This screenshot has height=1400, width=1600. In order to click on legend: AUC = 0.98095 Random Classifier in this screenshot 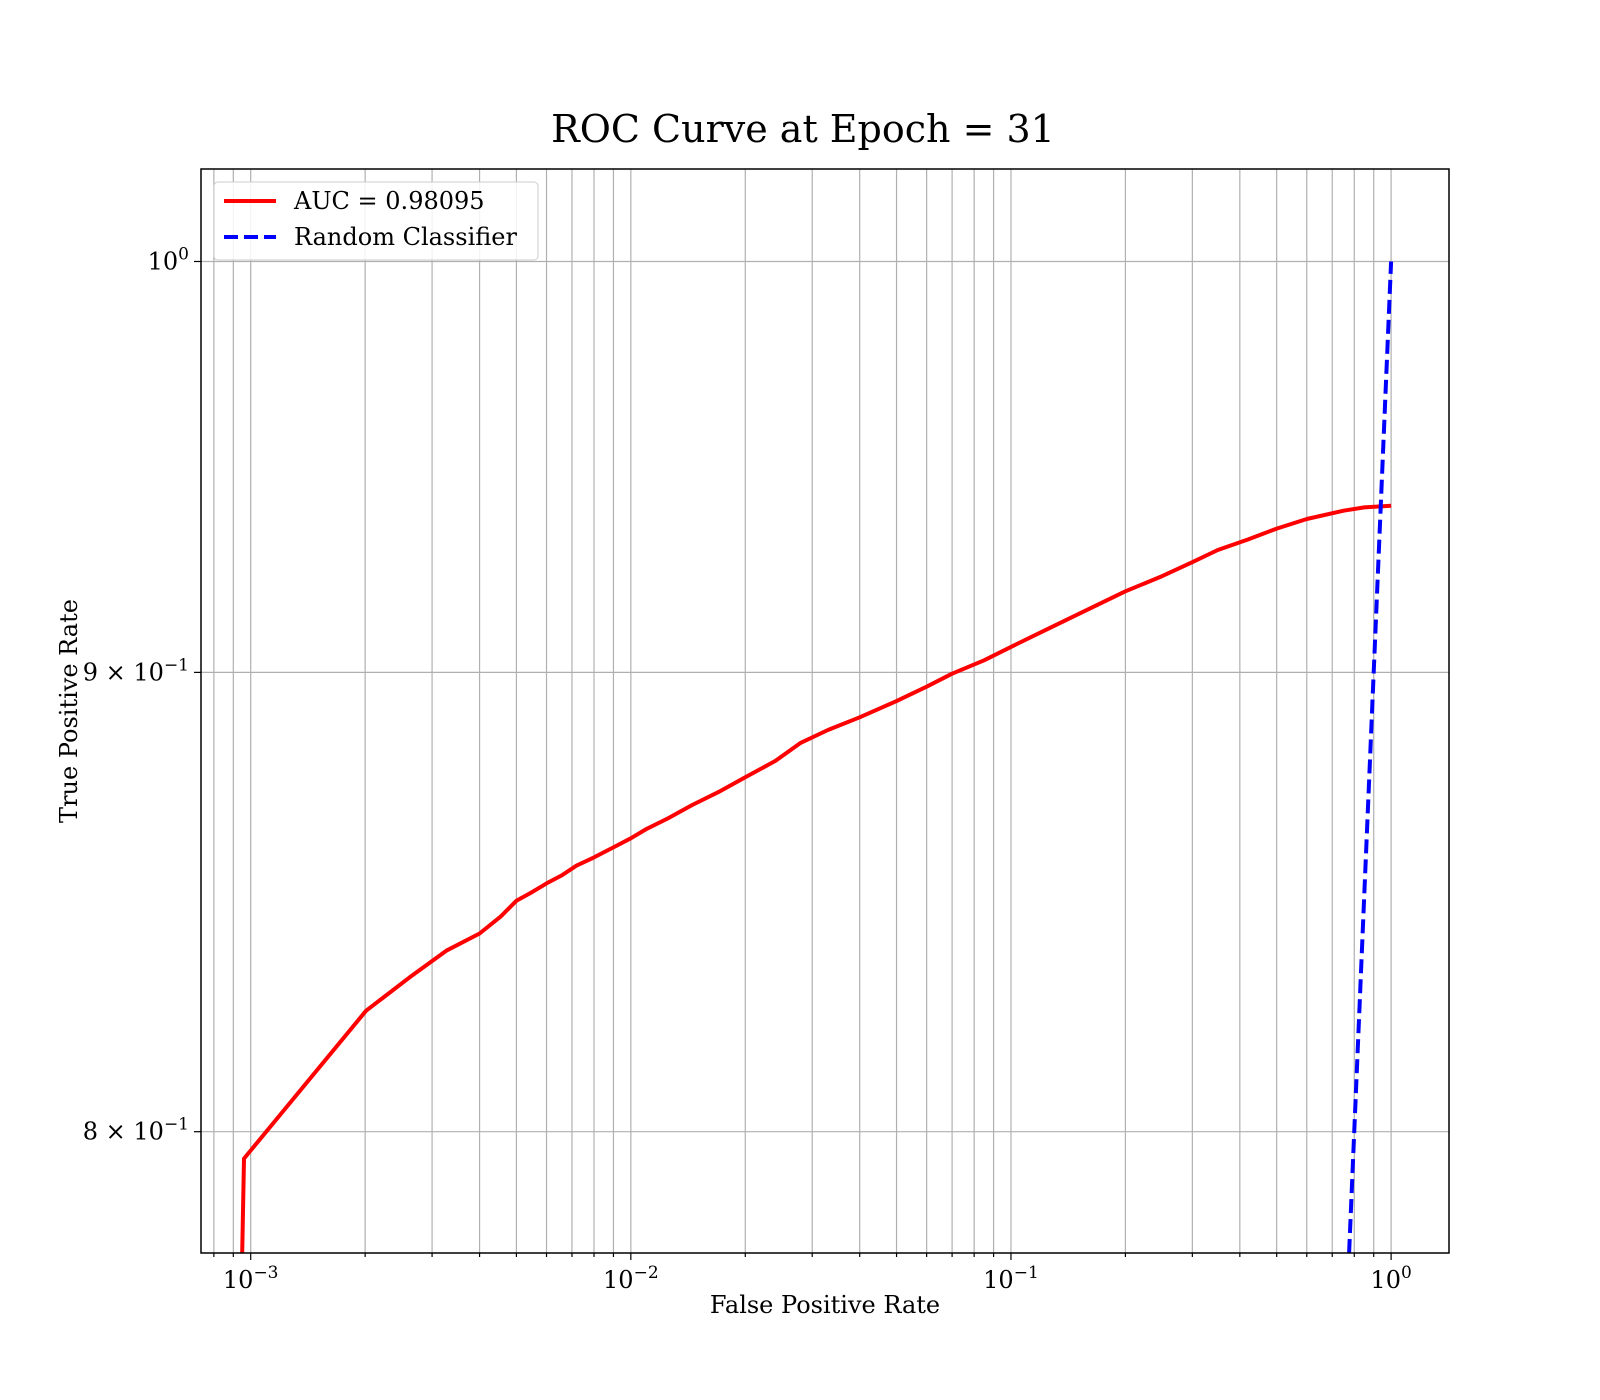, I will do `click(376, 221)`.